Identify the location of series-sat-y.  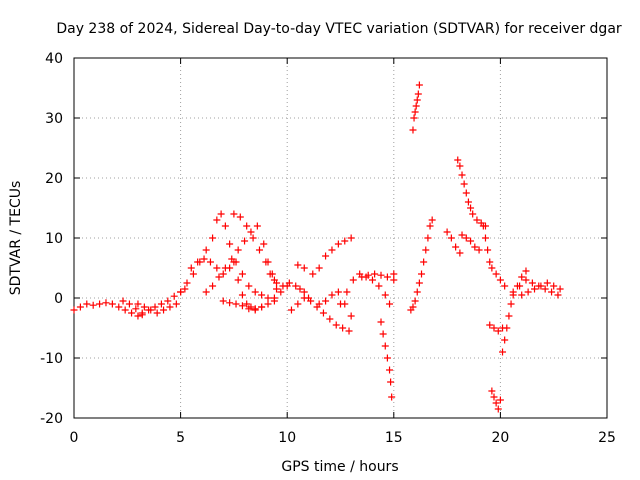
(535, 287).